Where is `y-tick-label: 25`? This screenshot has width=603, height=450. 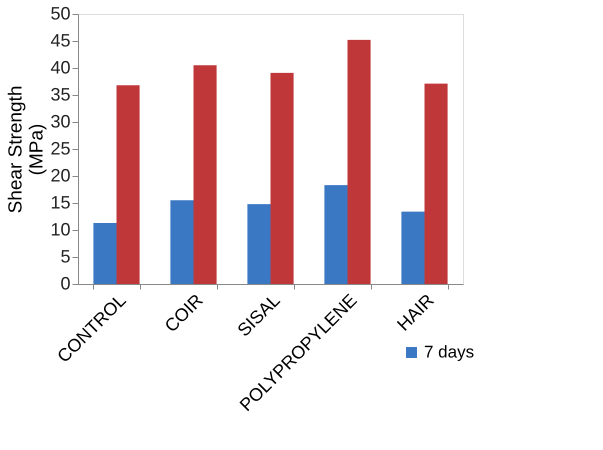
y-tick-label: 25 is located at coordinates (60, 148).